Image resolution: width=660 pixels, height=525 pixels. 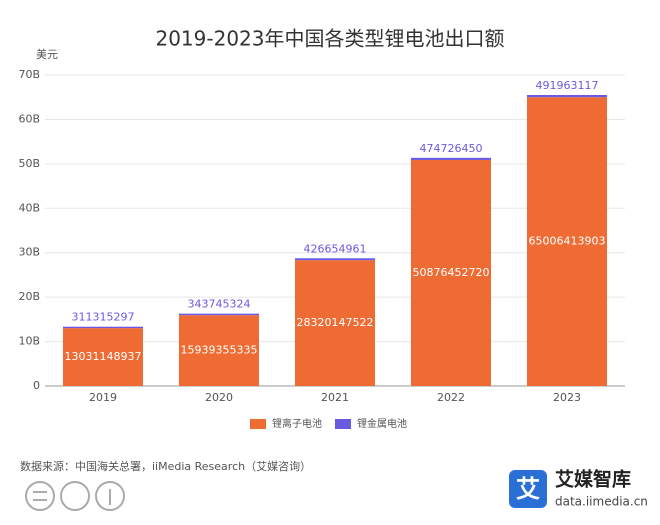 I want to click on chart-title: 2019-2023年中国各类型锂电池出口额, so click(x=329, y=39).